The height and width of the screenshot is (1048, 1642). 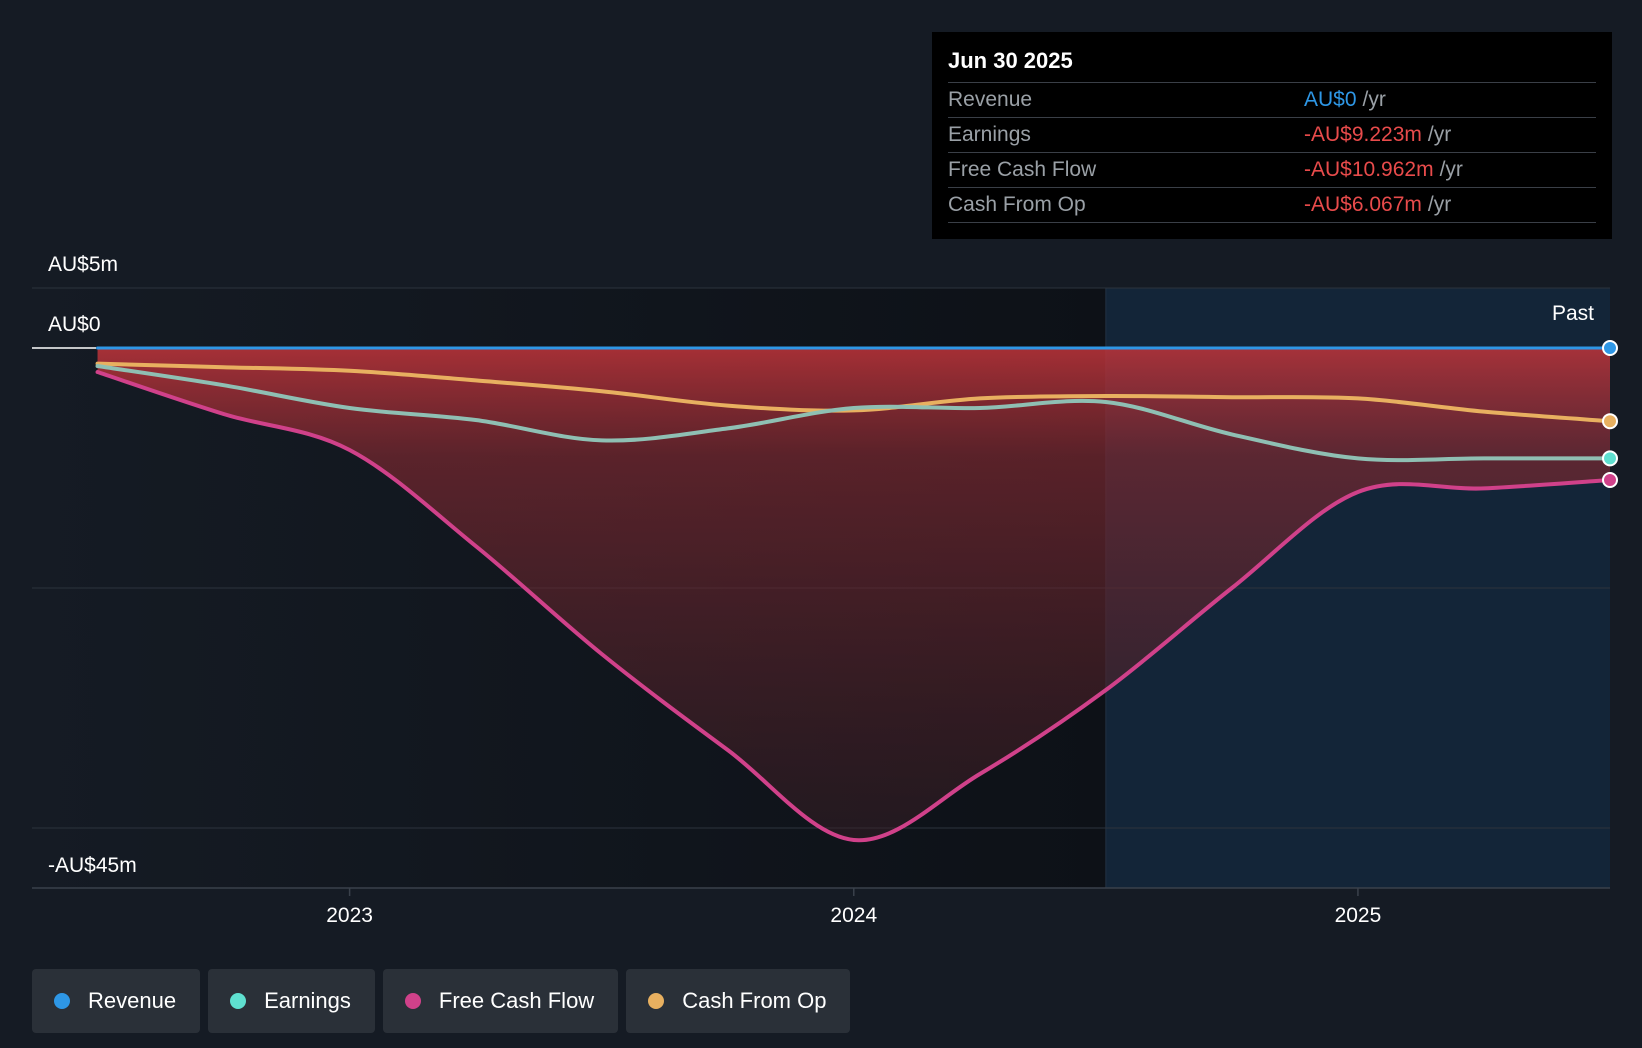 What do you see at coordinates (1610, 480) in the screenshot?
I see `free-cash-flow-end-point` at bounding box center [1610, 480].